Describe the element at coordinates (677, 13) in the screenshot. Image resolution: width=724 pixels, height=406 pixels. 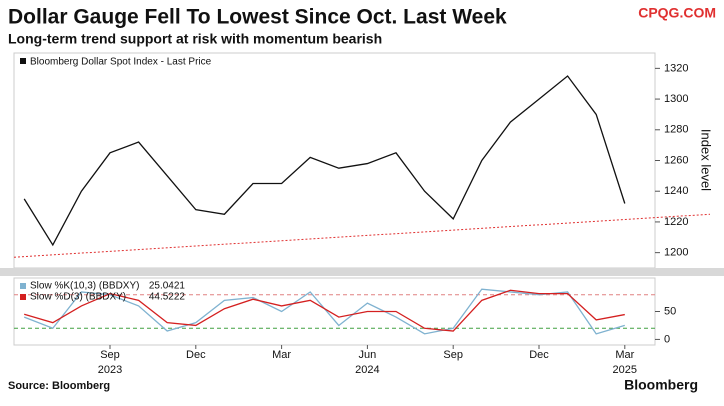
I see `watermark: CPQG.COM` at that location.